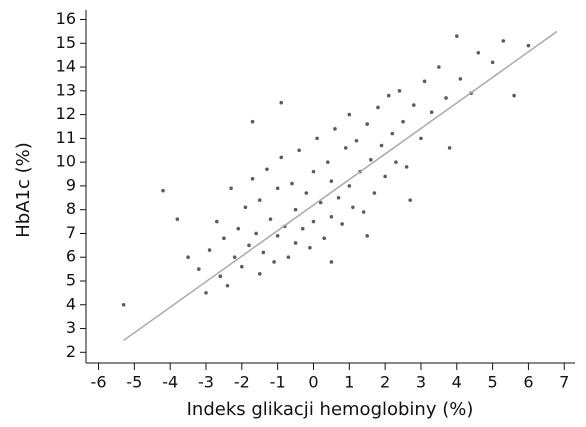  Describe the element at coordinates (71, 208) in the screenshot. I see `y-tick-label: 8` at that location.